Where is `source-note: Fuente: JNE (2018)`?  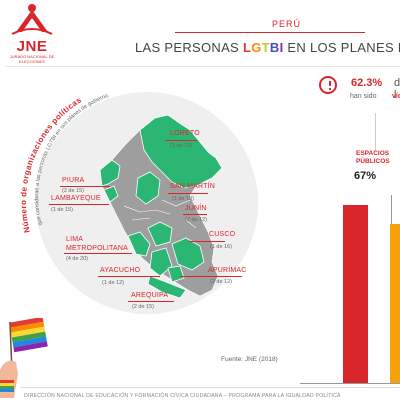
source-note: Fuente: JNE (2018) is located at coordinates (249, 359).